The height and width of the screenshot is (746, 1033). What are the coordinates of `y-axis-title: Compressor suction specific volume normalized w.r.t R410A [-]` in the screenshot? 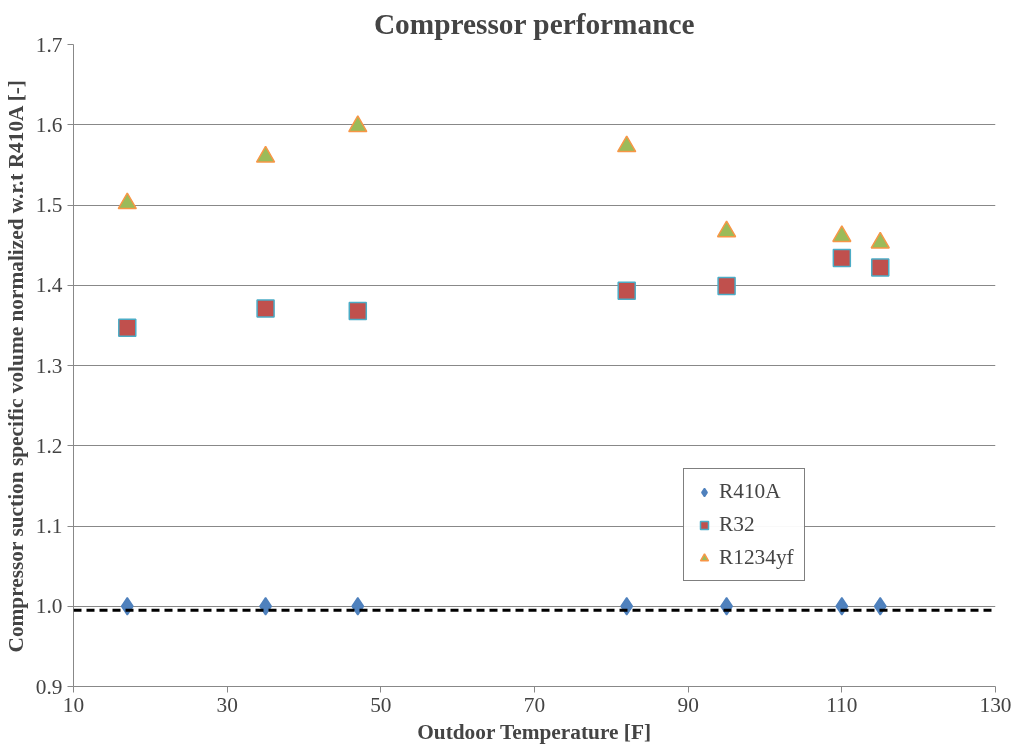 It's located at (15, 366).